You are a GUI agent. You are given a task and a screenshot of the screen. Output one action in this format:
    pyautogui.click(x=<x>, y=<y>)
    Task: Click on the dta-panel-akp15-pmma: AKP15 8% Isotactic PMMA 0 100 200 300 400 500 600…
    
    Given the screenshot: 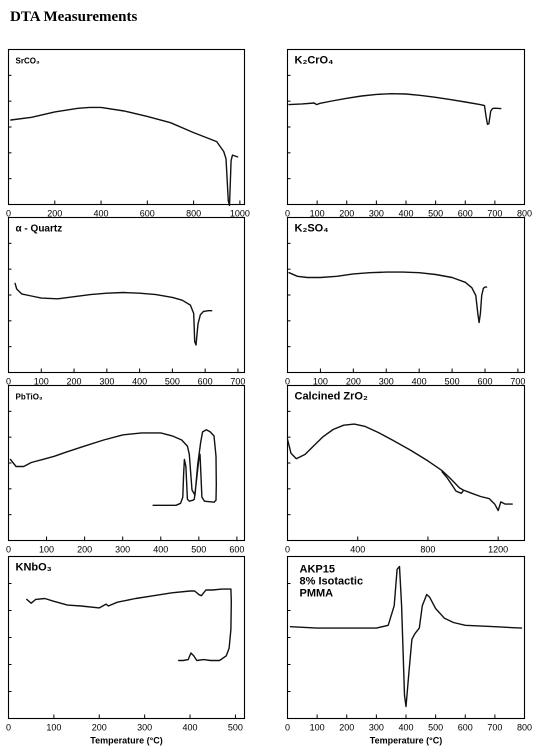 What is the action you would take?
    pyautogui.click(x=408, y=650)
    